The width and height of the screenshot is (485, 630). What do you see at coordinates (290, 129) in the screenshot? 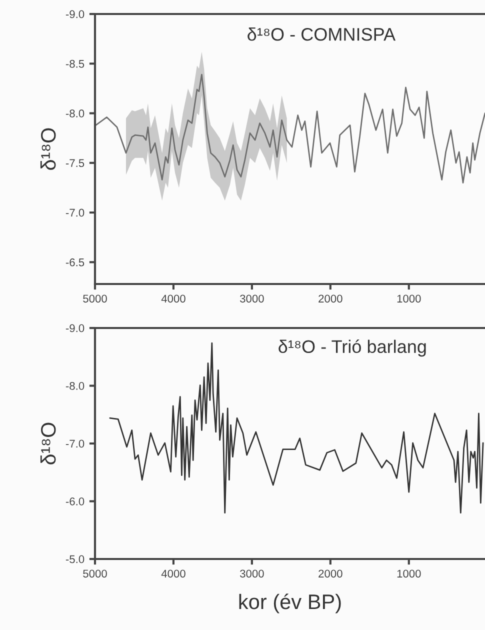
I see `line-series` at bounding box center [290, 129].